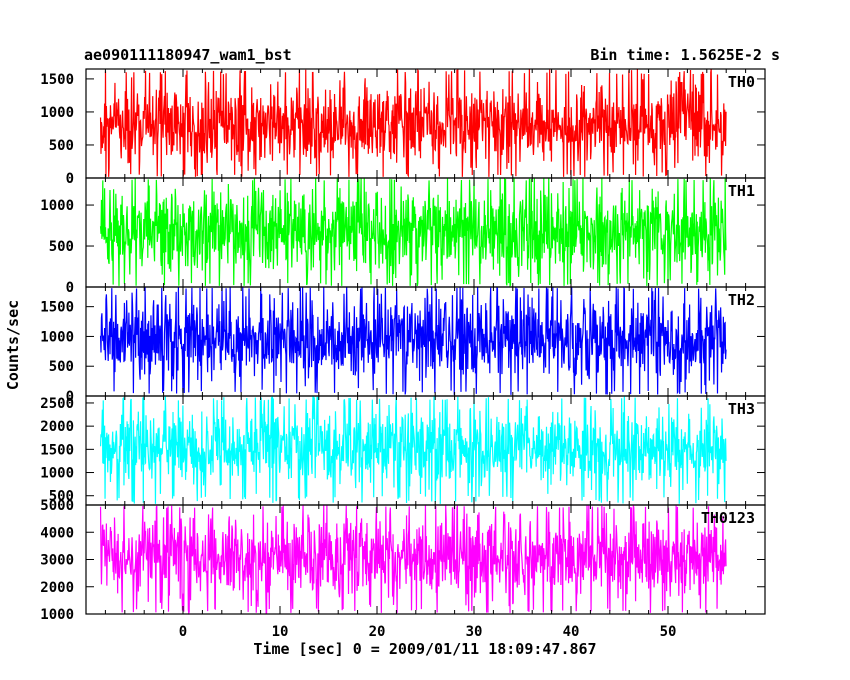 This screenshot has width=850, height=680. What do you see at coordinates (413, 560) in the screenshot?
I see `series-line-th0123` at bounding box center [413, 560].